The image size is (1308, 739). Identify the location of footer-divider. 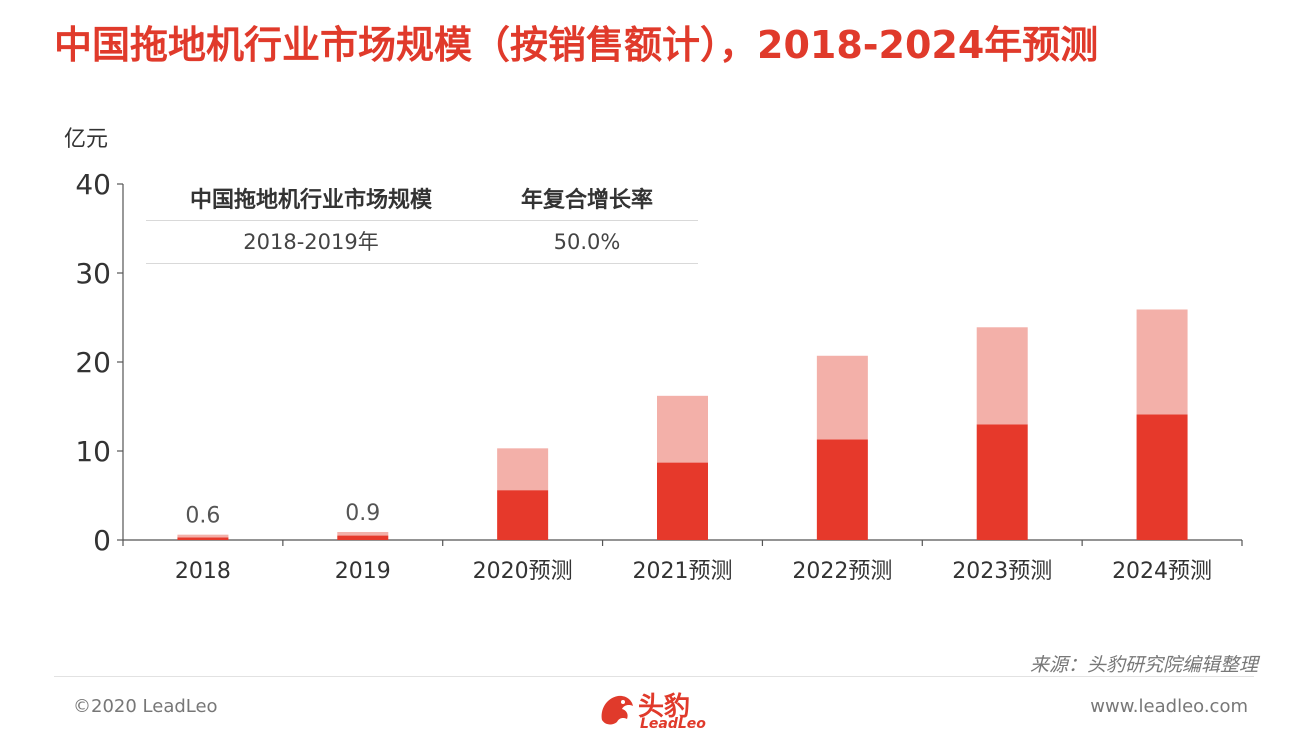
(654, 676).